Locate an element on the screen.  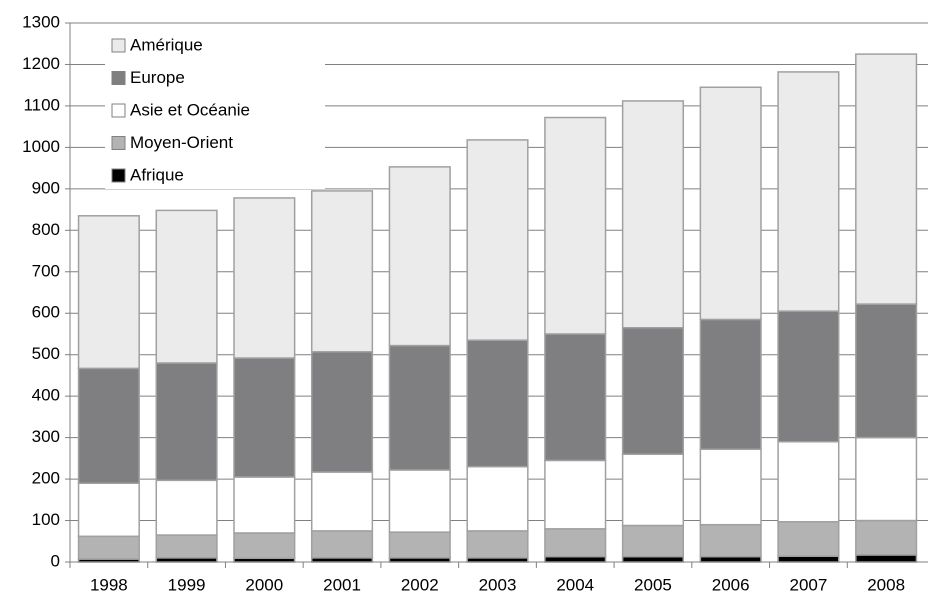
y-tick-label: 1100 is located at coordinates (41, 104).